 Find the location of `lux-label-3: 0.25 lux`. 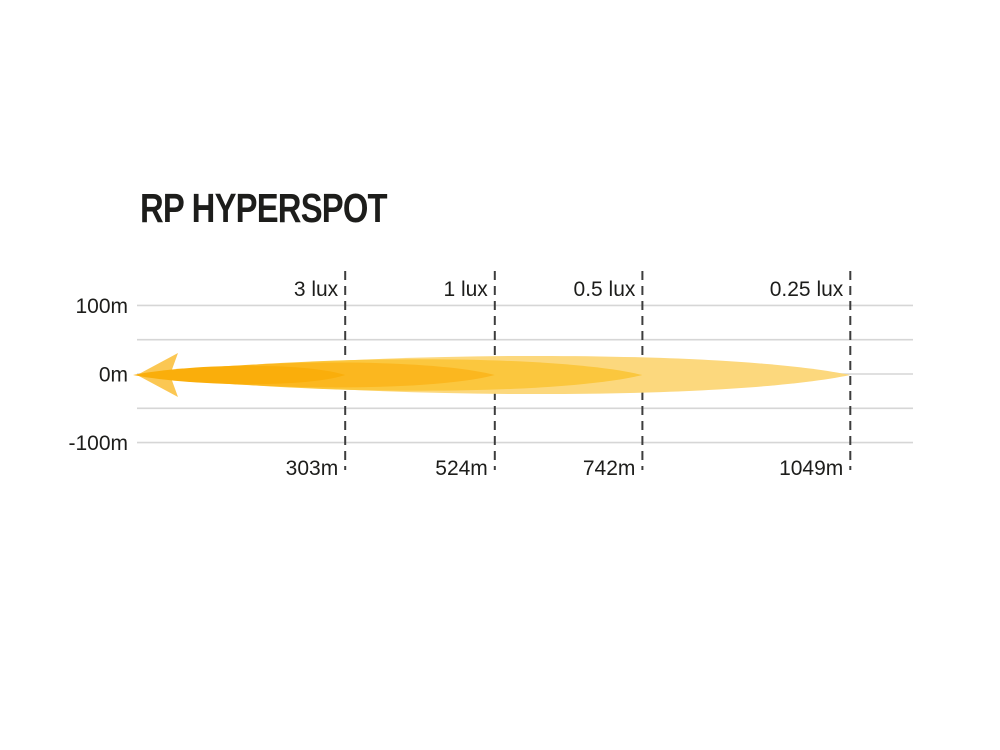

lux-label-3: 0.25 lux is located at coordinates (807, 289).